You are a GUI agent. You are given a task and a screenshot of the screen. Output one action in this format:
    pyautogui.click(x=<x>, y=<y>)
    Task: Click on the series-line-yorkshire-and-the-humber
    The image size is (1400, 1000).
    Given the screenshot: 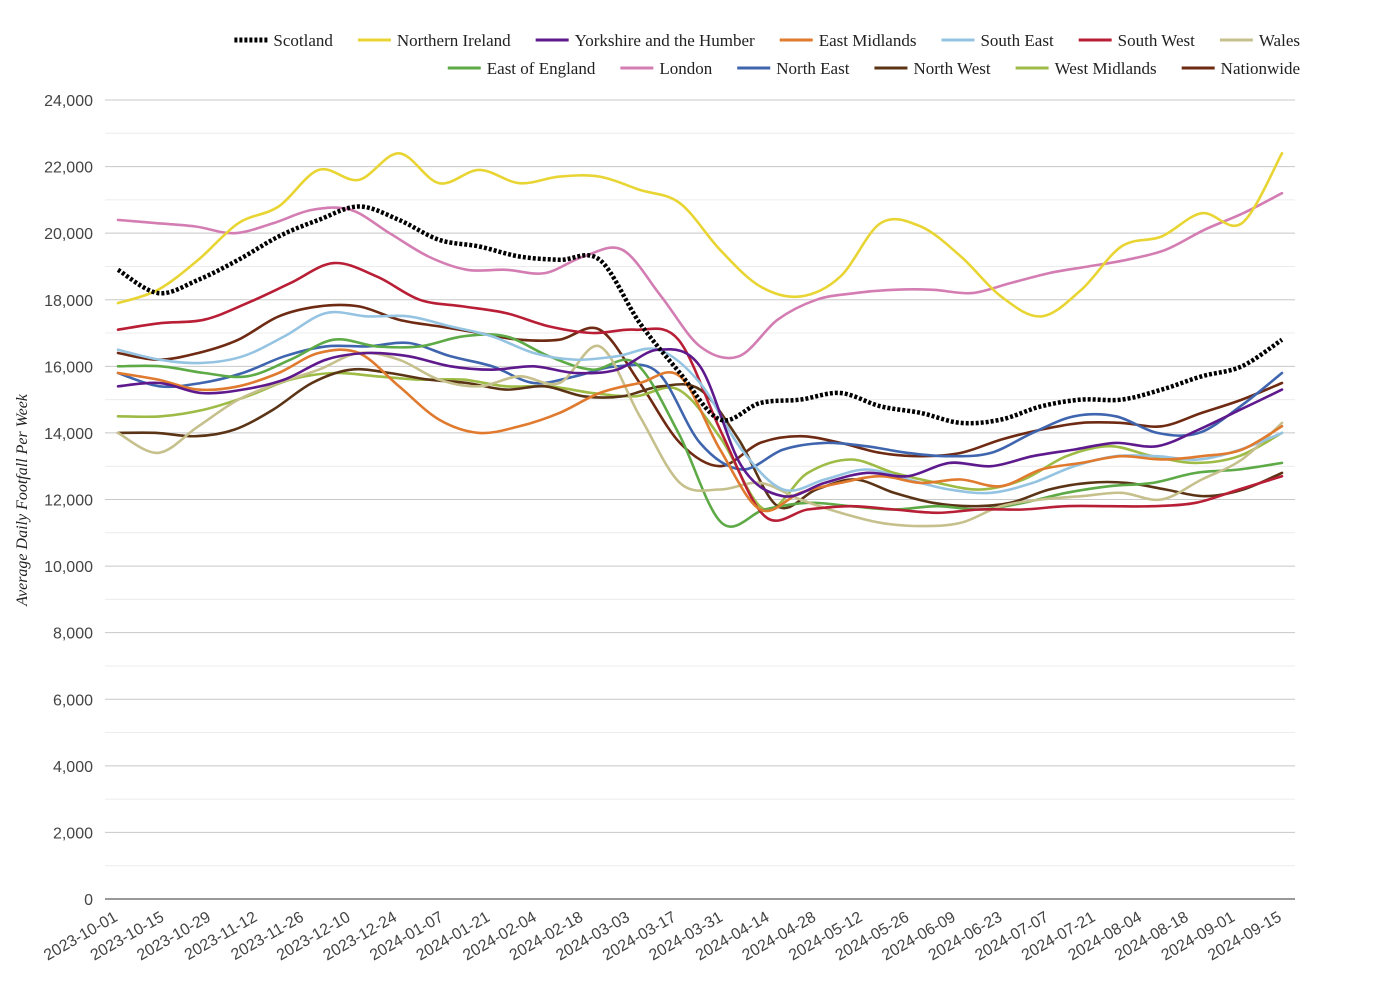 What is the action you would take?
    pyautogui.click(x=700, y=423)
    